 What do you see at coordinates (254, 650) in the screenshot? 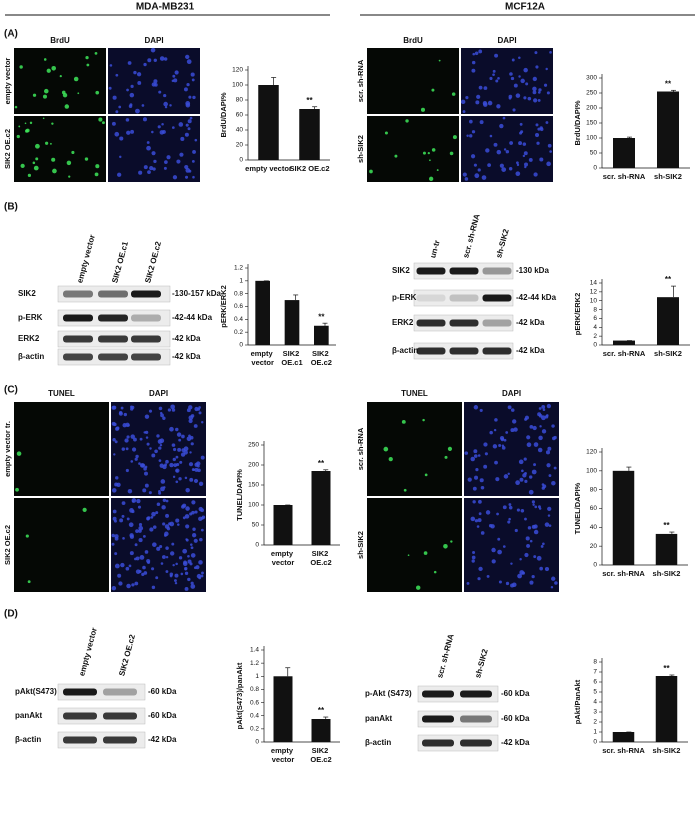
I see `y-tick-label: 1.4` at bounding box center [254, 650].